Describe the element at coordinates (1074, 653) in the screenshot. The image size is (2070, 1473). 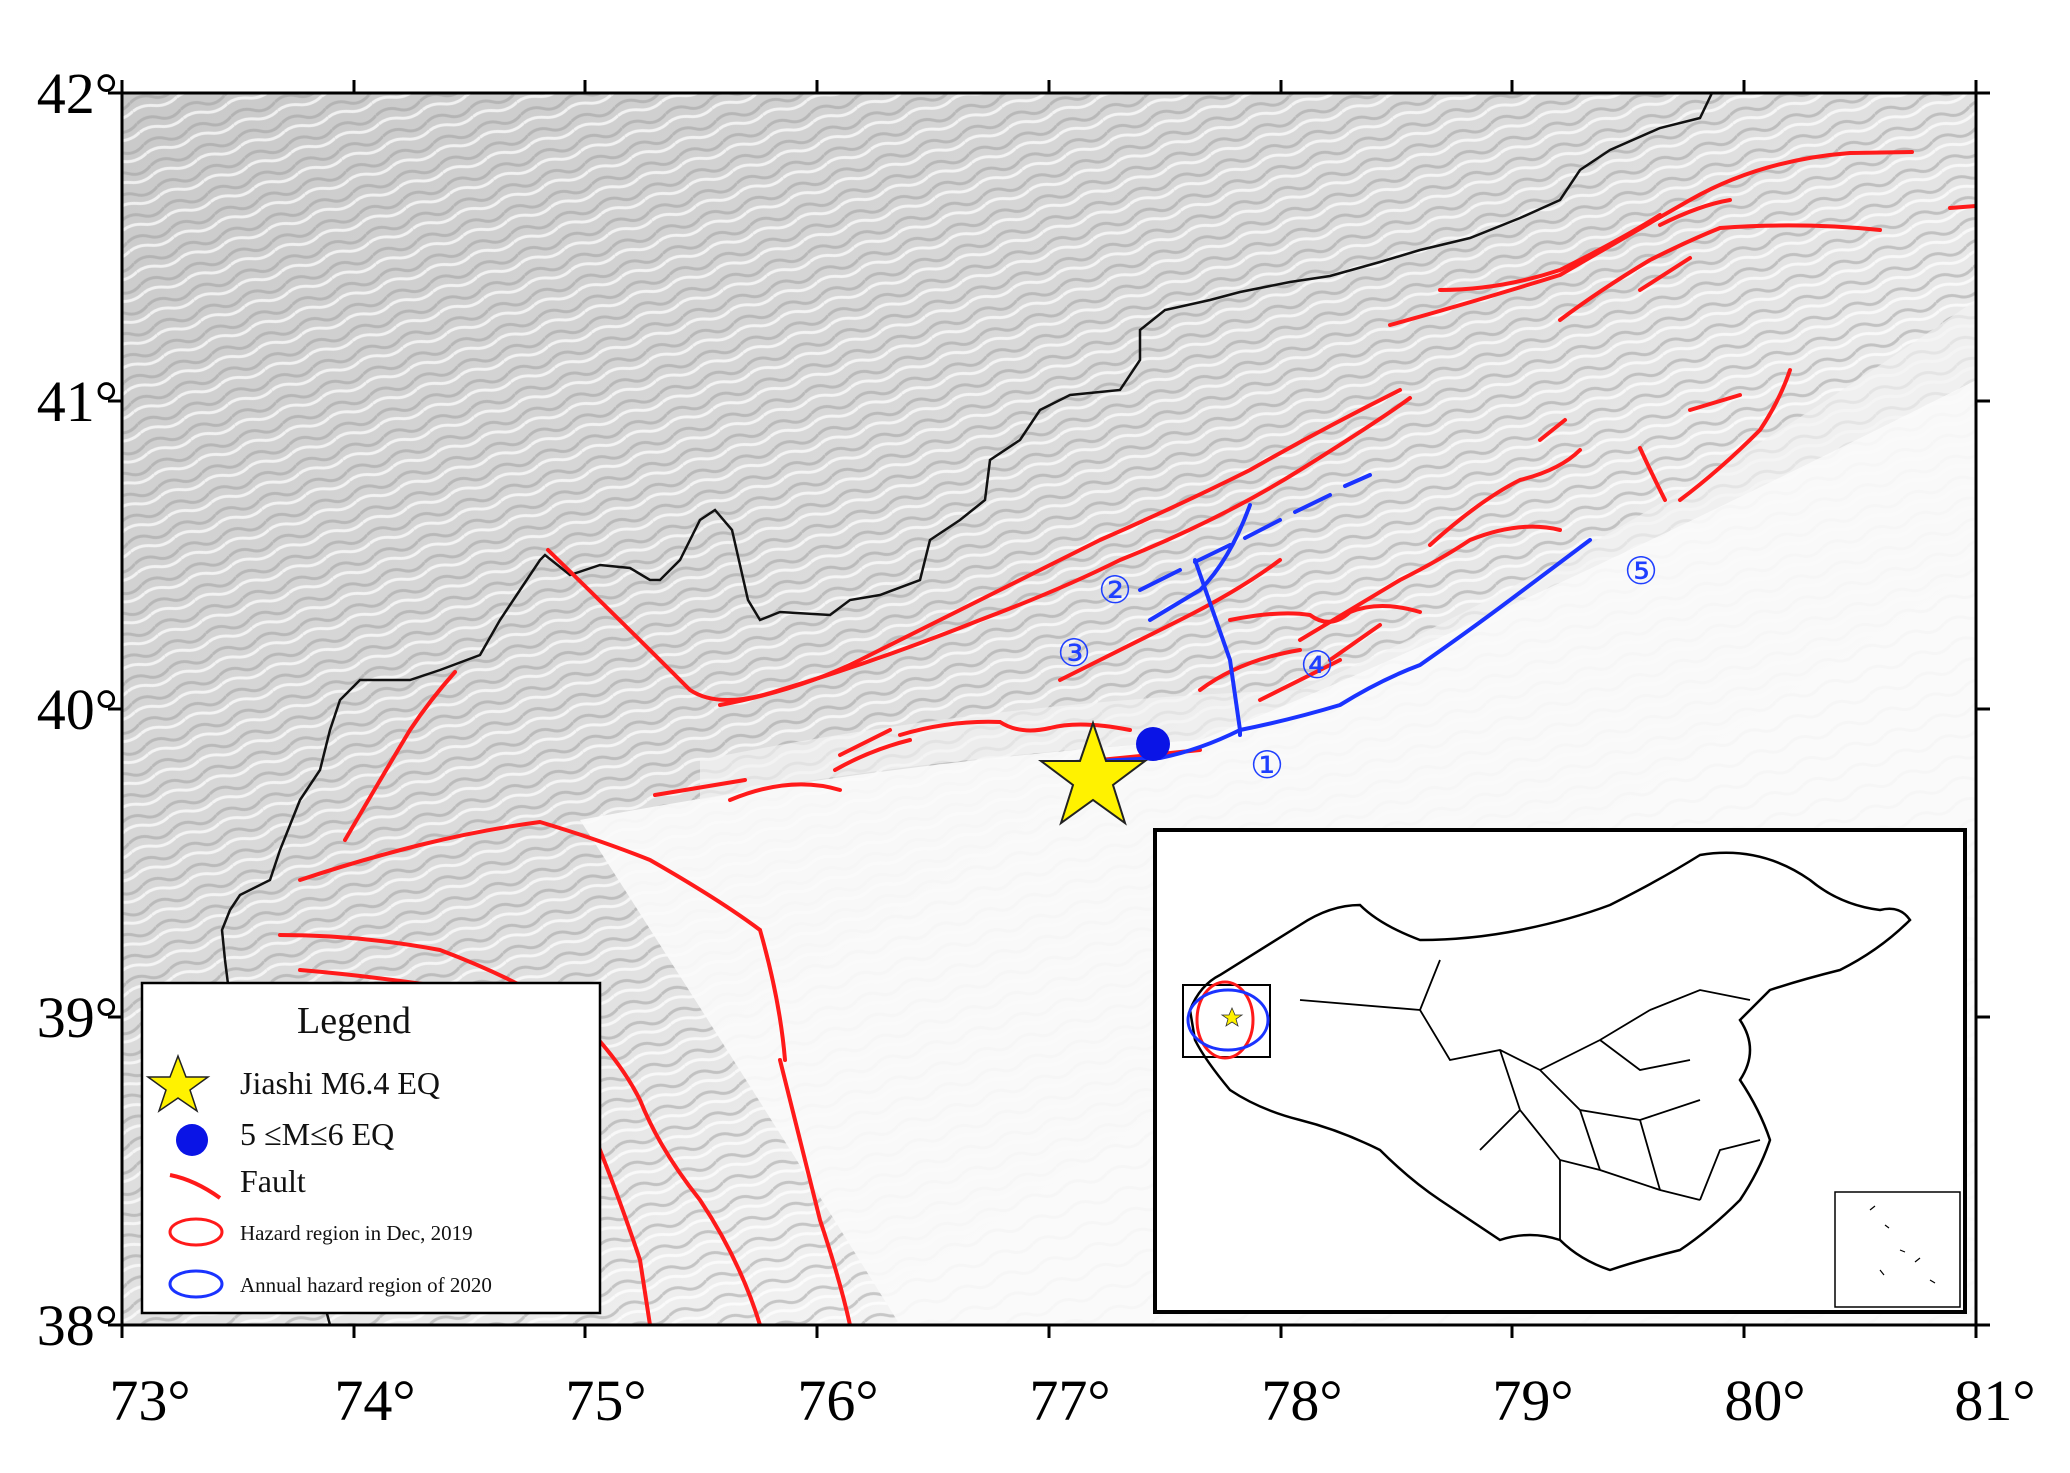
I see `fault-label-3: ③` at that location.